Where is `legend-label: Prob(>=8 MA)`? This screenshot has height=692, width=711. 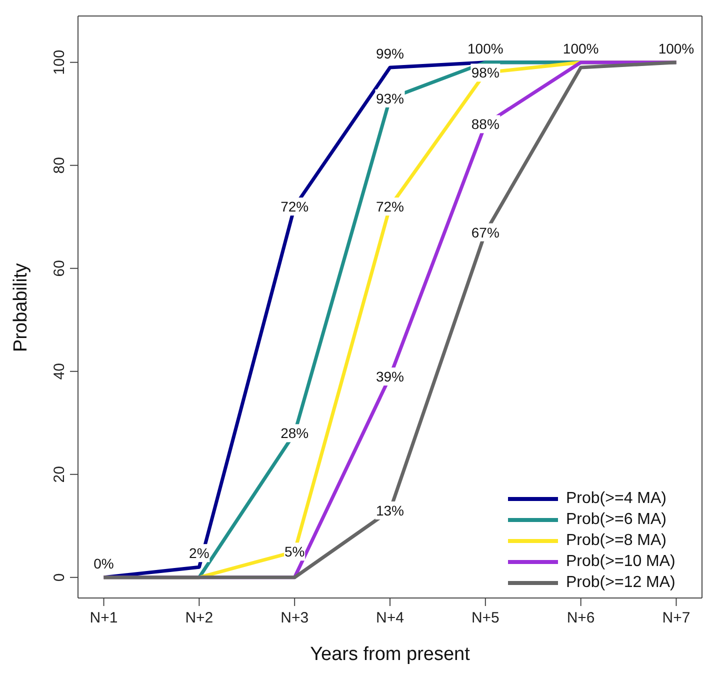 legend-label: Prob(>=8 MA) is located at coordinates (616, 541).